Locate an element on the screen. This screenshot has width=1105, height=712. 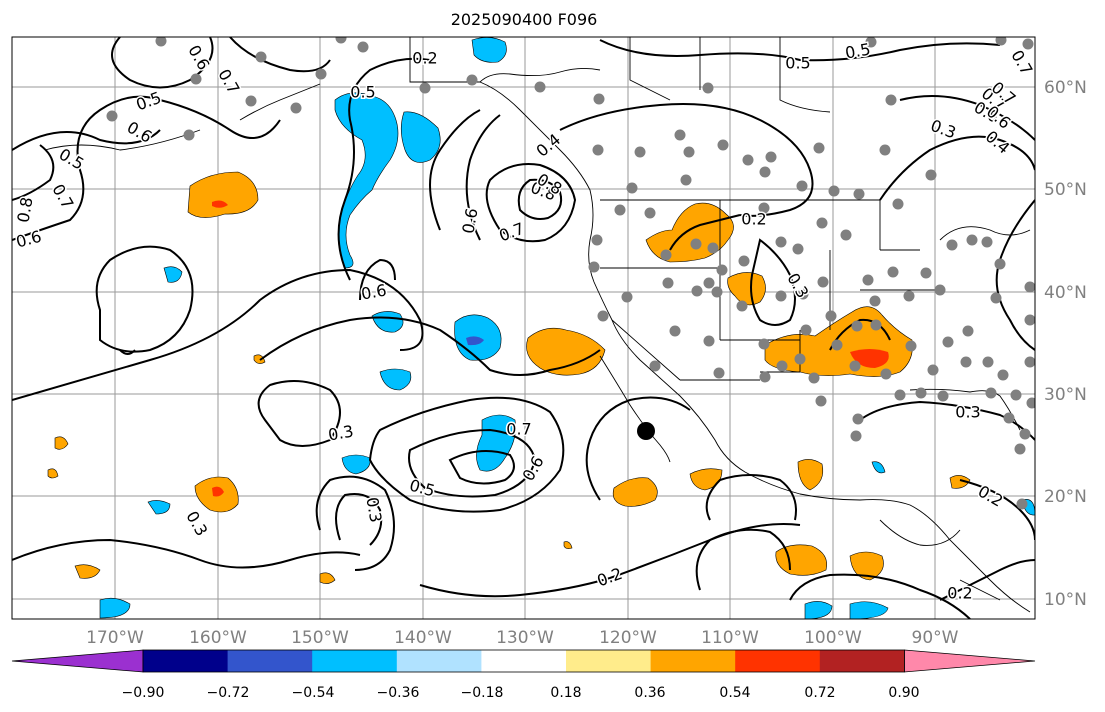
lat-label: 10°N is located at coordinates (1065, 600).